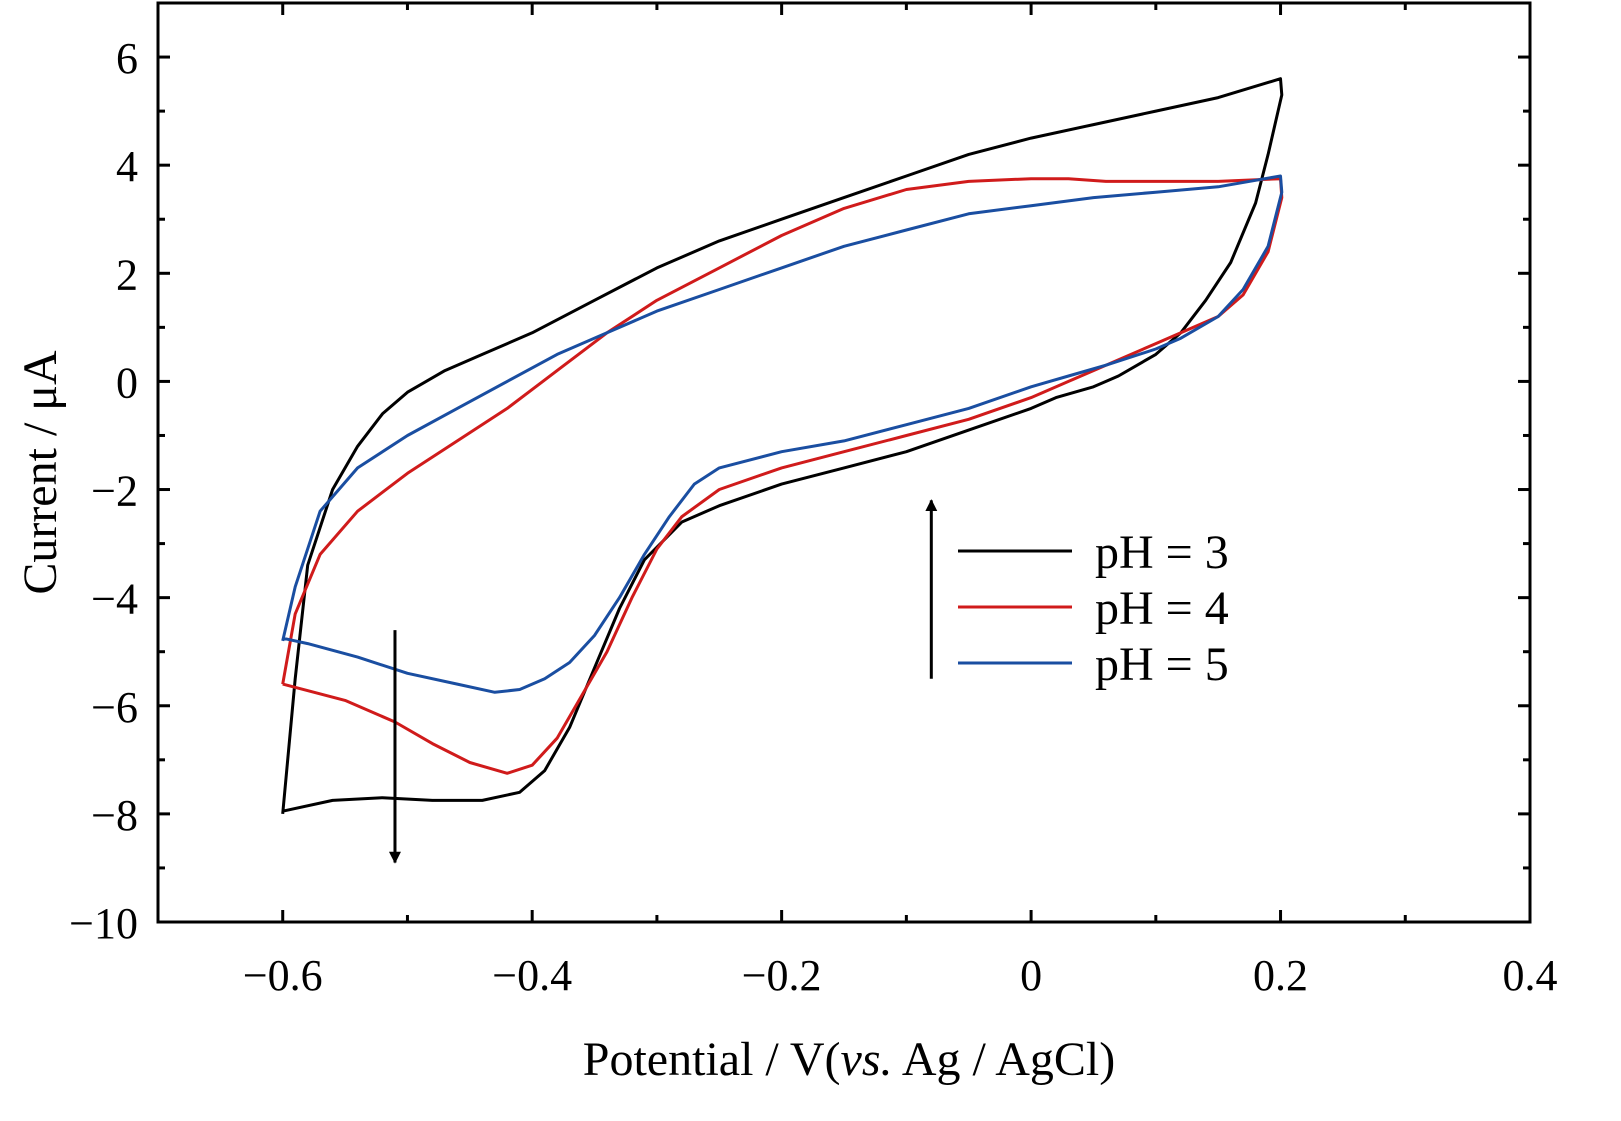  Describe the element at coordinates (114, 491) in the screenshot. I see `y-tick-label: −2` at that location.